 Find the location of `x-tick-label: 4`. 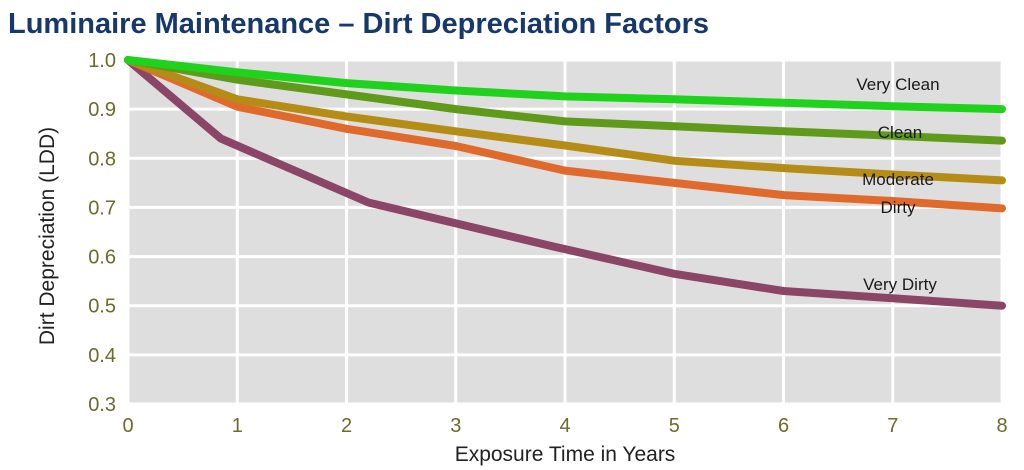

x-tick-label: 4 is located at coordinates (564, 426).